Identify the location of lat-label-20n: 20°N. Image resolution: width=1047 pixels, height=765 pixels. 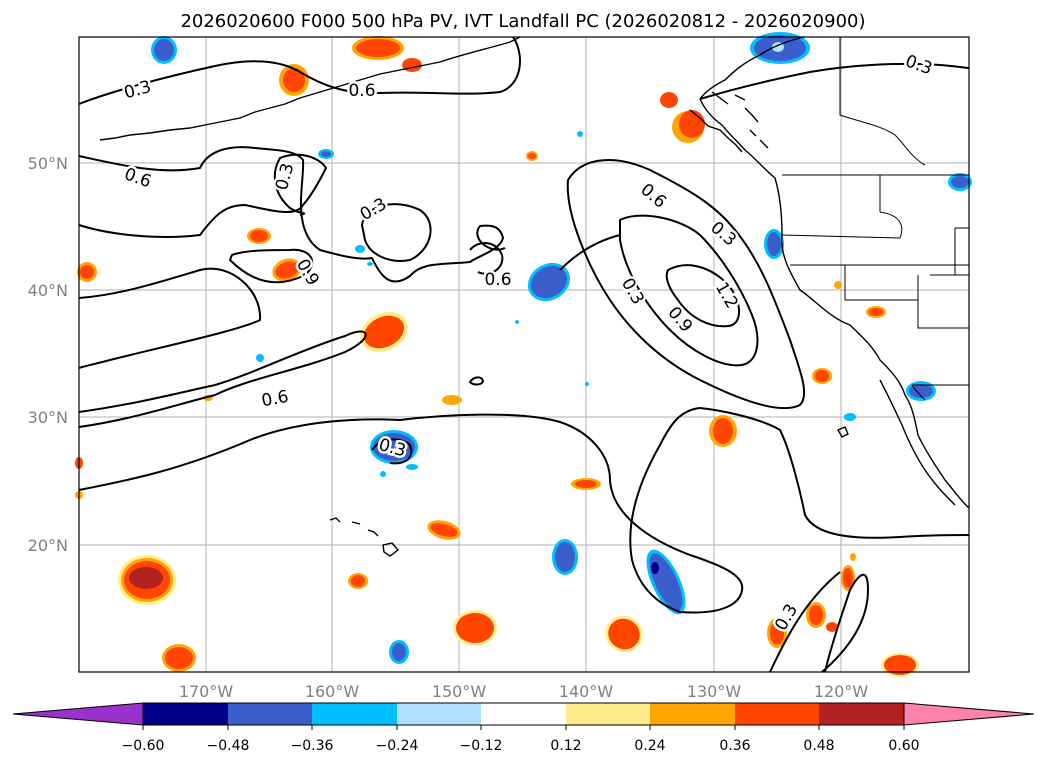
(48, 545).